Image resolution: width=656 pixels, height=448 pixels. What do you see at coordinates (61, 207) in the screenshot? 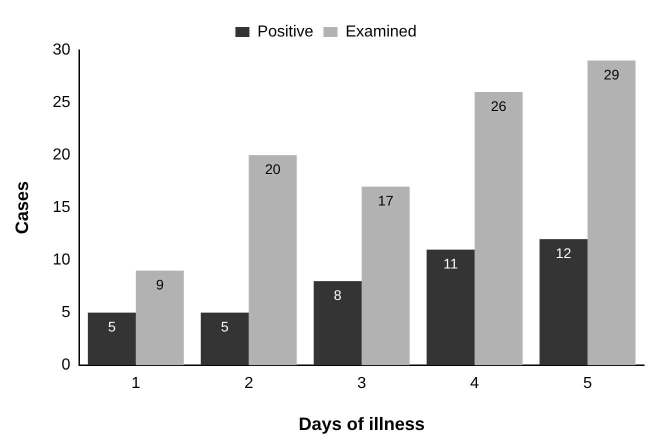
I see `y-tick-label: 15` at bounding box center [61, 207].